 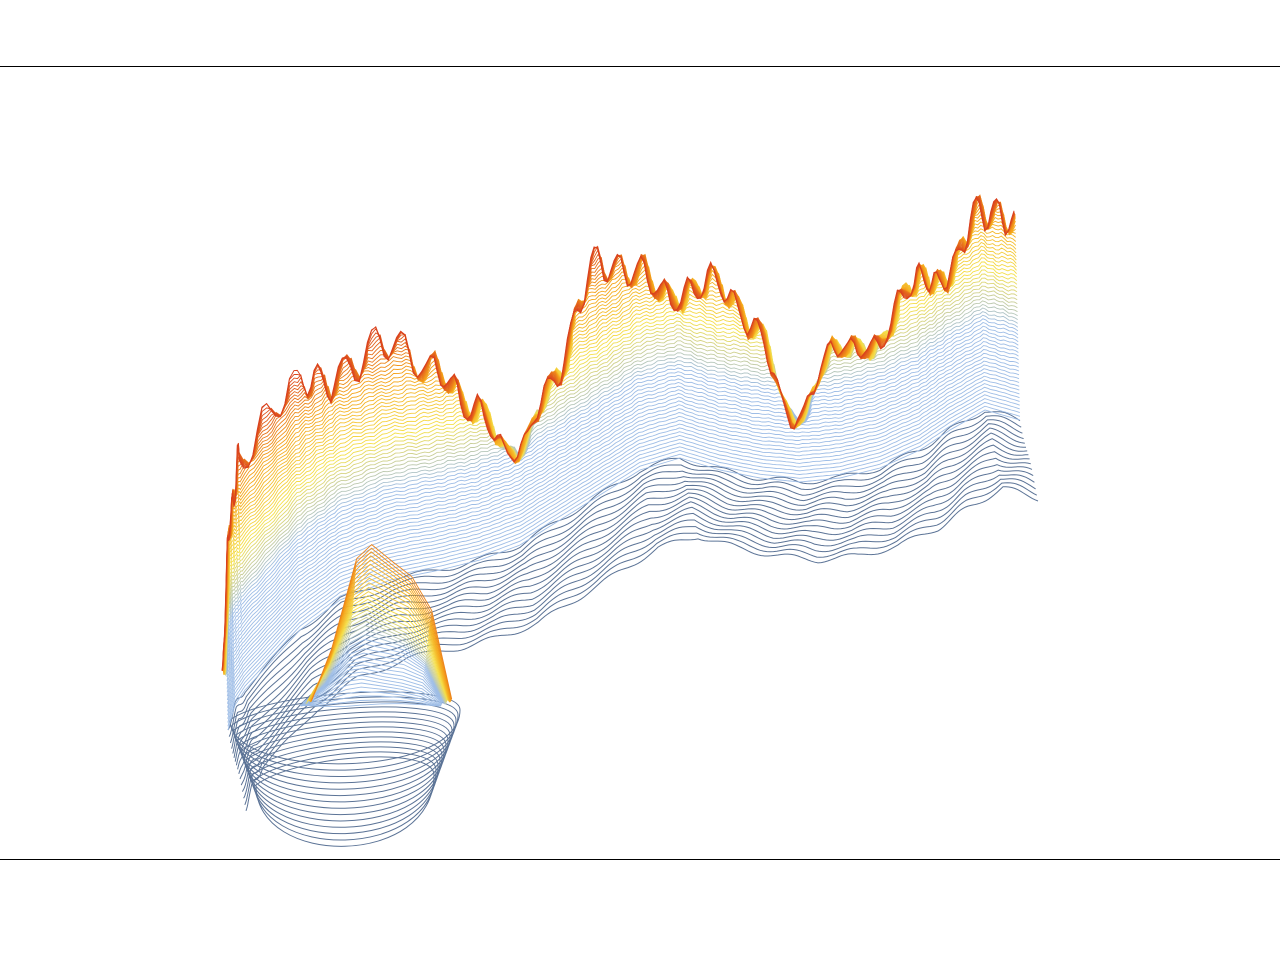 What do you see at coordinates (640, 859) in the screenshot?
I see `bottom-divider-line` at bounding box center [640, 859].